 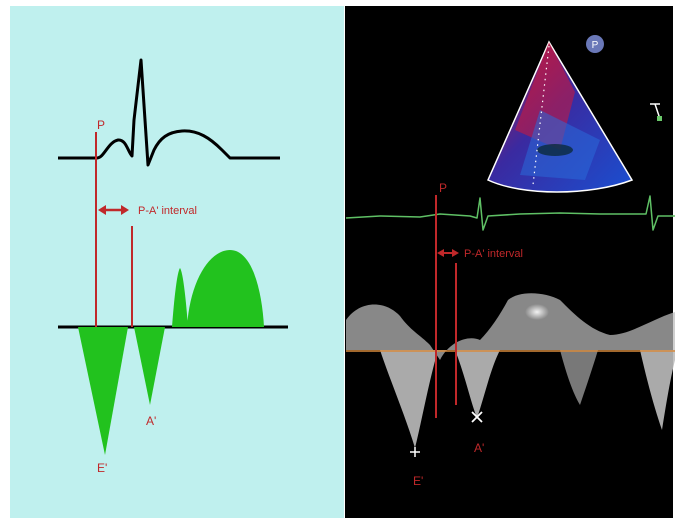 What do you see at coordinates (180, 297) in the screenshot?
I see `left-wave-ivc` at bounding box center [180, 297].